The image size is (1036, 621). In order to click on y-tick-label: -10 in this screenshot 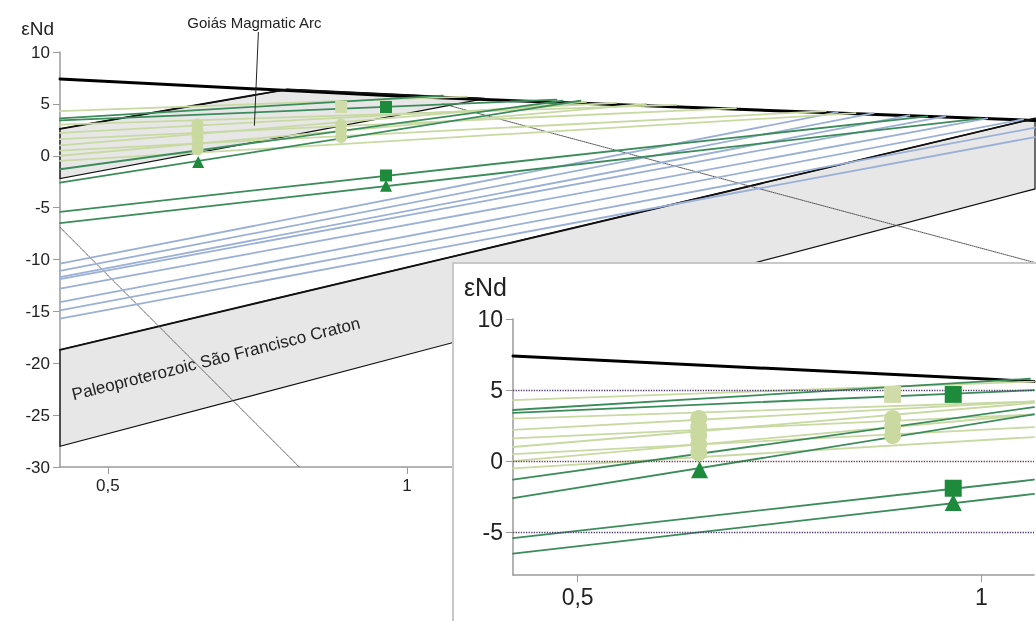, I will do `click(37, 259)`.